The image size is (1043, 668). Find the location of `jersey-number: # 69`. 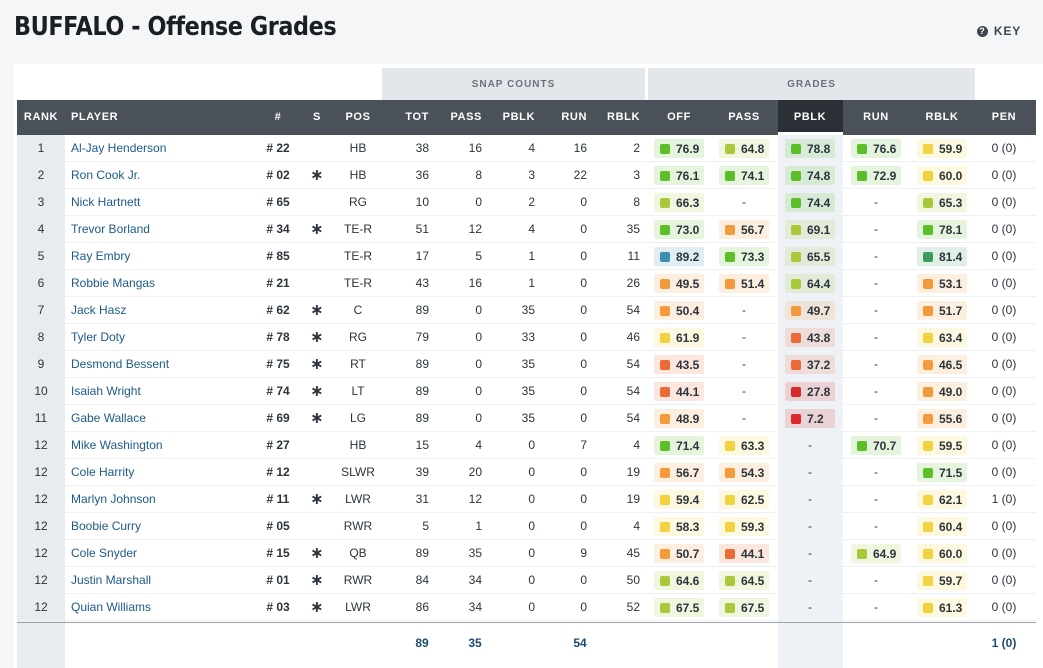

jersey-number: # 69 is located at coordinates (278, 418).